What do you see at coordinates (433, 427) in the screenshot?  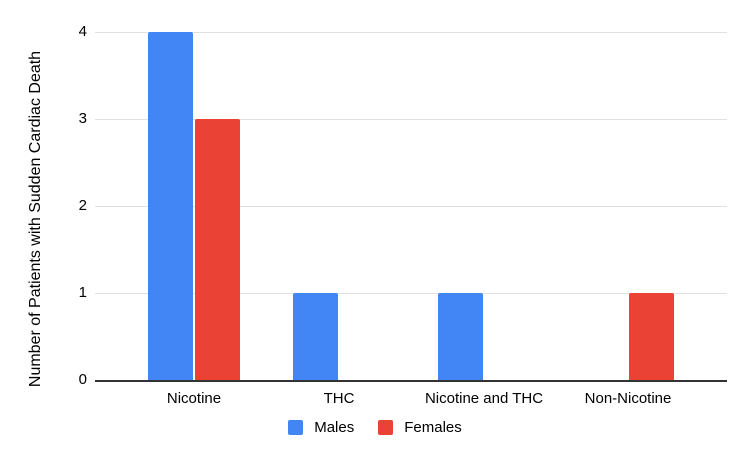 I see `legend-label-females: Females` at bounding box center [433, 427].